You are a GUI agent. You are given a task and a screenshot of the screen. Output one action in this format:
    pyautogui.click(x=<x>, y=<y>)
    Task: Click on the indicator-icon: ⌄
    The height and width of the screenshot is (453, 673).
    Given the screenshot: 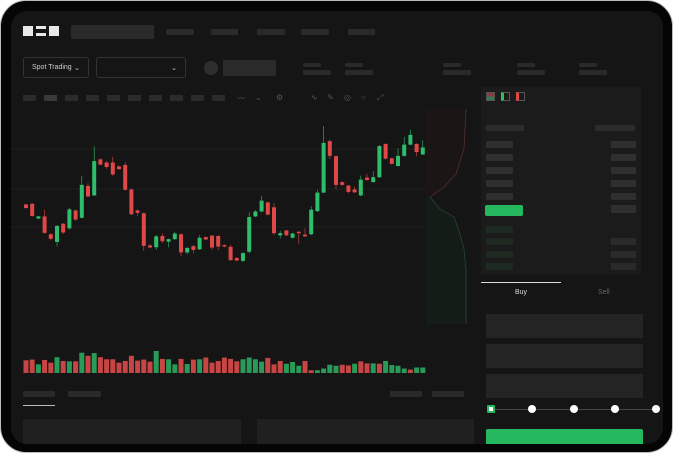 What is the action you would take?
    pyautogui.click(x=258, y=97)
    